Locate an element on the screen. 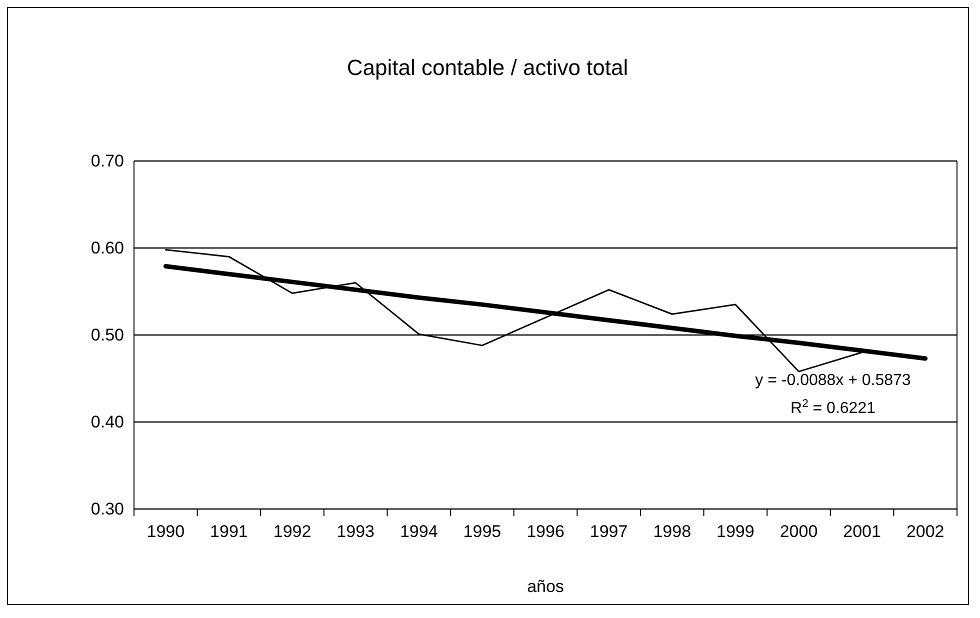 Image resolution: width=980 pixels, height=618 pixels. x-tick-label: 1995 is located at coordinates (482, 532).